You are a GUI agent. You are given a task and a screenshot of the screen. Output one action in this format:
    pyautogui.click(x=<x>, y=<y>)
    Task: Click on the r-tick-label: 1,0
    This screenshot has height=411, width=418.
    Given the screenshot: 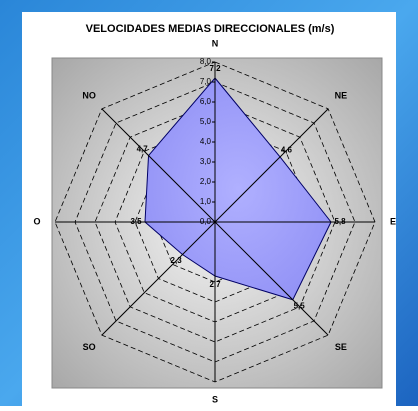 What is the action you would take?
    pyautogui.click(x=206, y=201)
    